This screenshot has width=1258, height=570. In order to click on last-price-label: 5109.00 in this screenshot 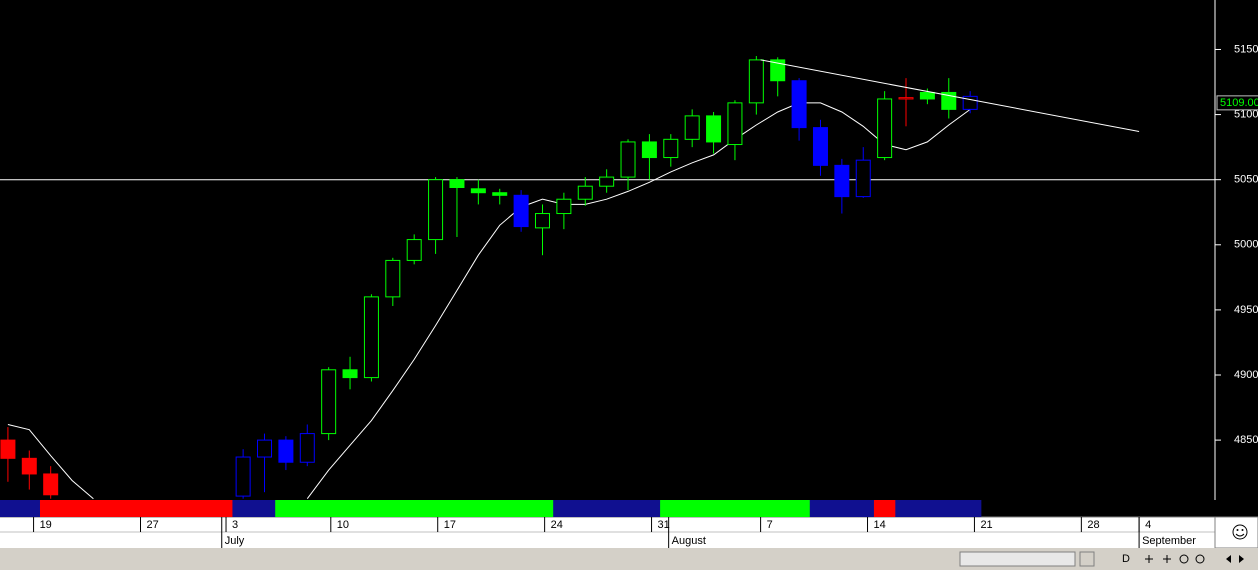, I will do `click(1239, 103)`.